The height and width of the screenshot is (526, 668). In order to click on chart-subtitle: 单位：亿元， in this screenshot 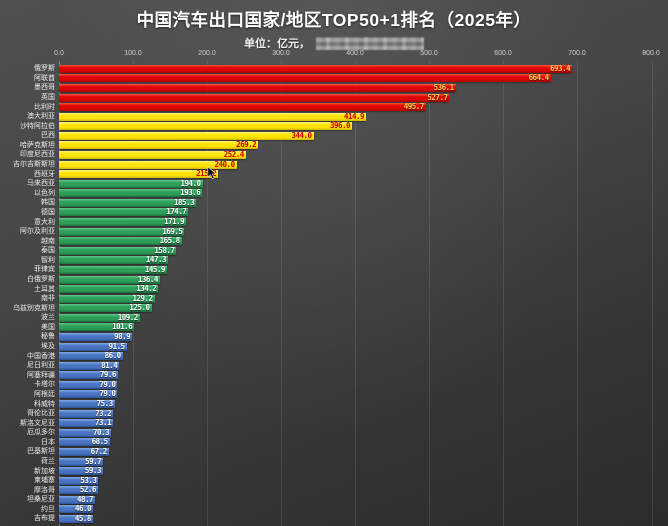, I will do `click(334, 43)`.